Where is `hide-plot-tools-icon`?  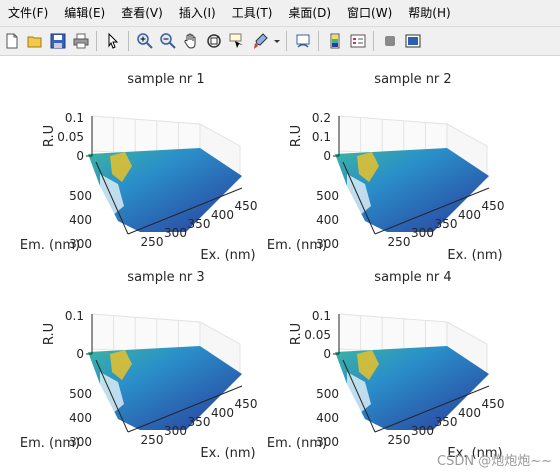
hide-plot-tools-icon is located at coordinates (390, 41).